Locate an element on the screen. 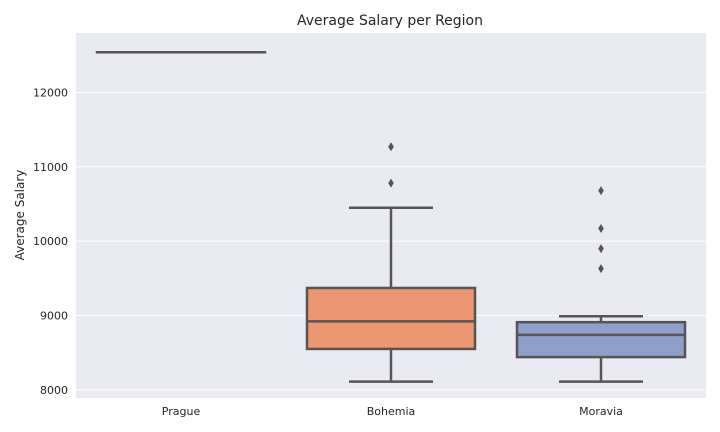 Image resolution: width=720 pixels, height=432 pixels. iqr-box-bohemia is located at coordinates (391, 318).